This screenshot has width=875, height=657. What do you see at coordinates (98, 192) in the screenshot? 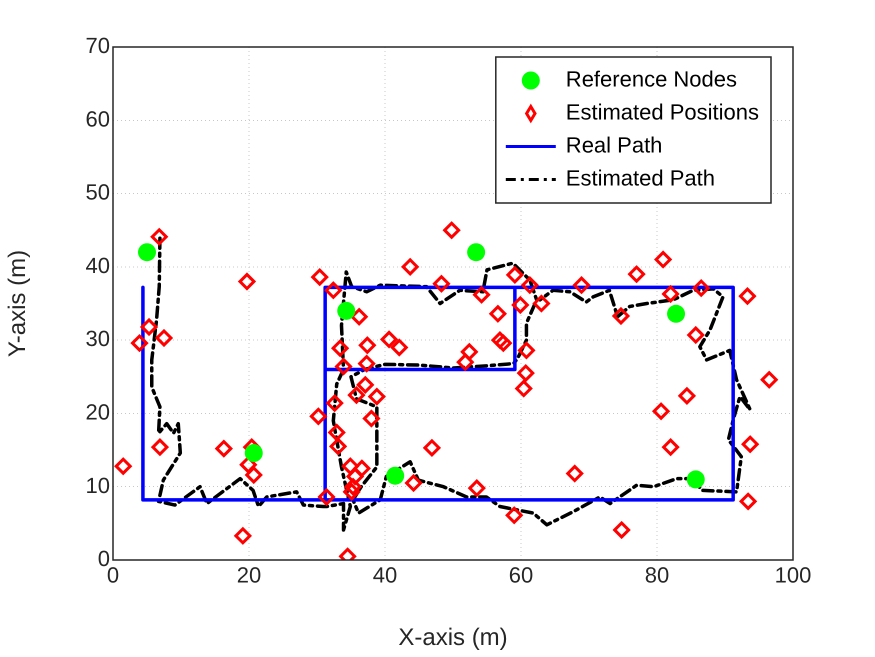
I see `y-tick-label: 50` at bounding box center [98, 192].